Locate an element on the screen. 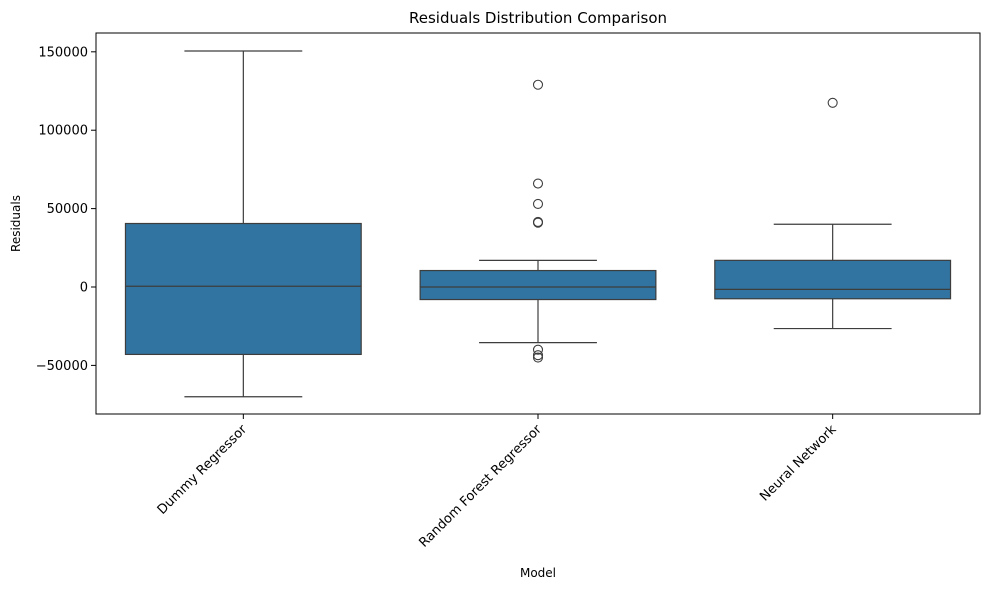  chart-title: Residuals Distribution Comparison is located at coordinates (538, 18).